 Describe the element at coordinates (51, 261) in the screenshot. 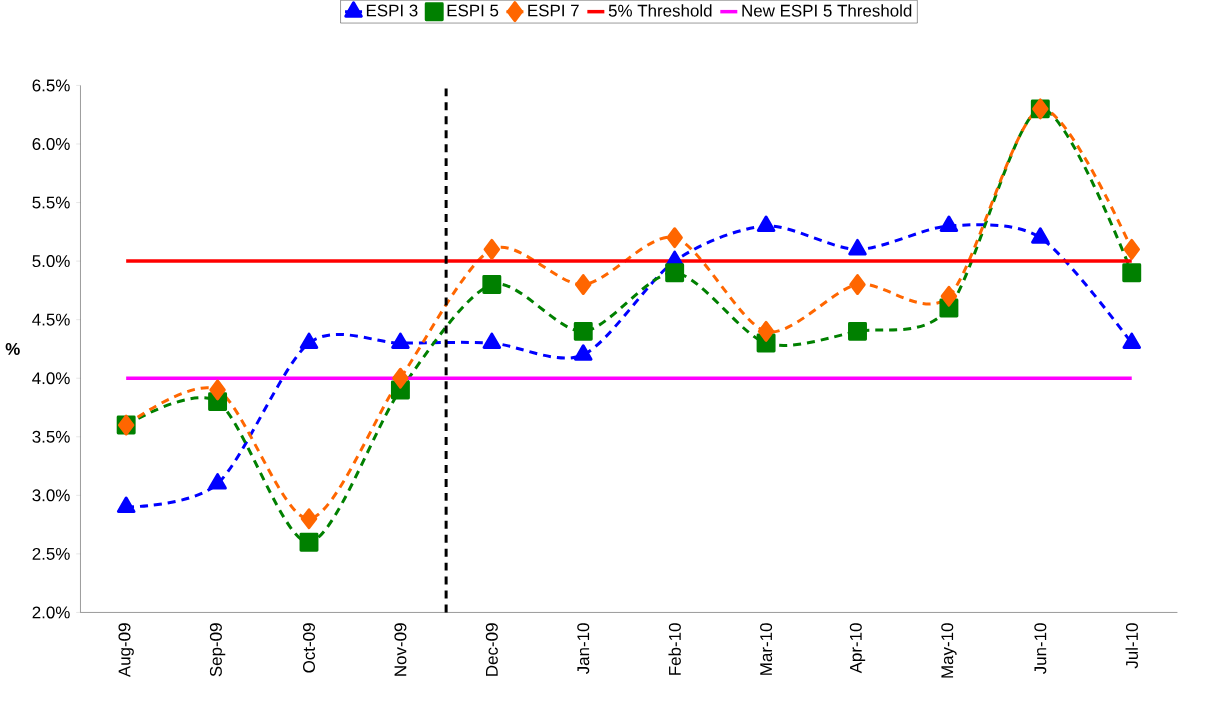

I see `y-tick-label: 5.0%` at that location.